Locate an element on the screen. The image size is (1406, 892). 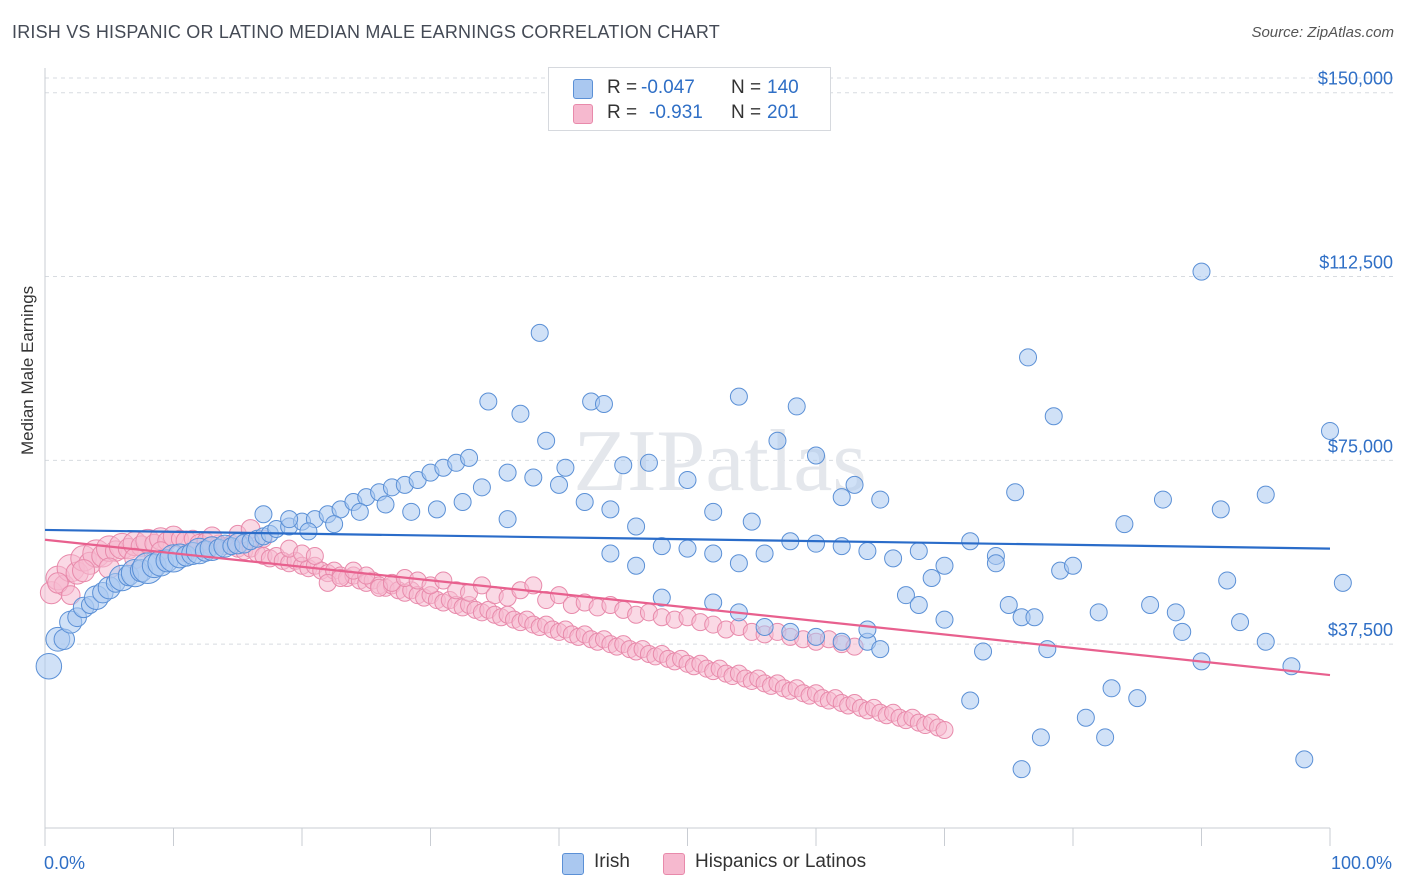
irish-trend-line is located at coordinates (687, 539).